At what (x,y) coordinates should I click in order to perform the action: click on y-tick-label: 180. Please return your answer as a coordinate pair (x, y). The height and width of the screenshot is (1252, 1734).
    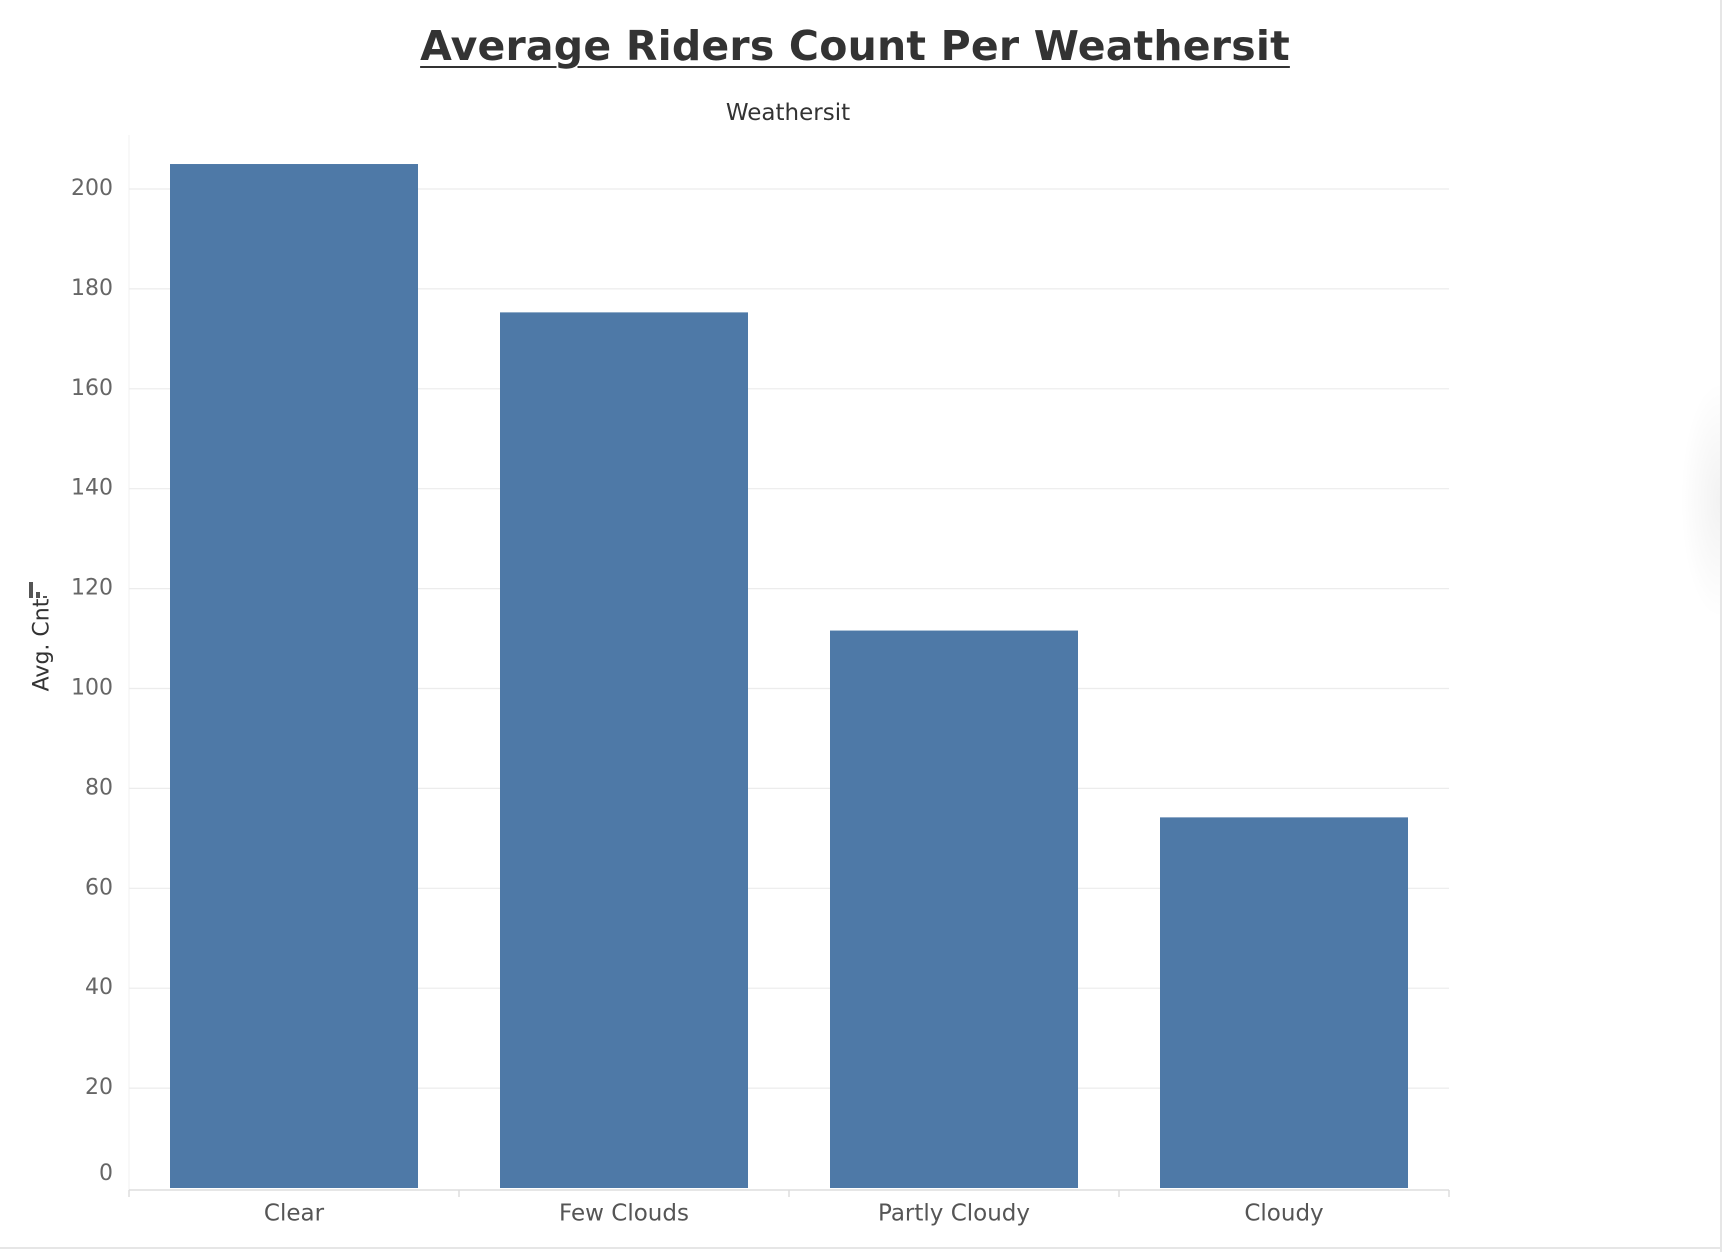
    Looking at the image, I should click on (92, 288).